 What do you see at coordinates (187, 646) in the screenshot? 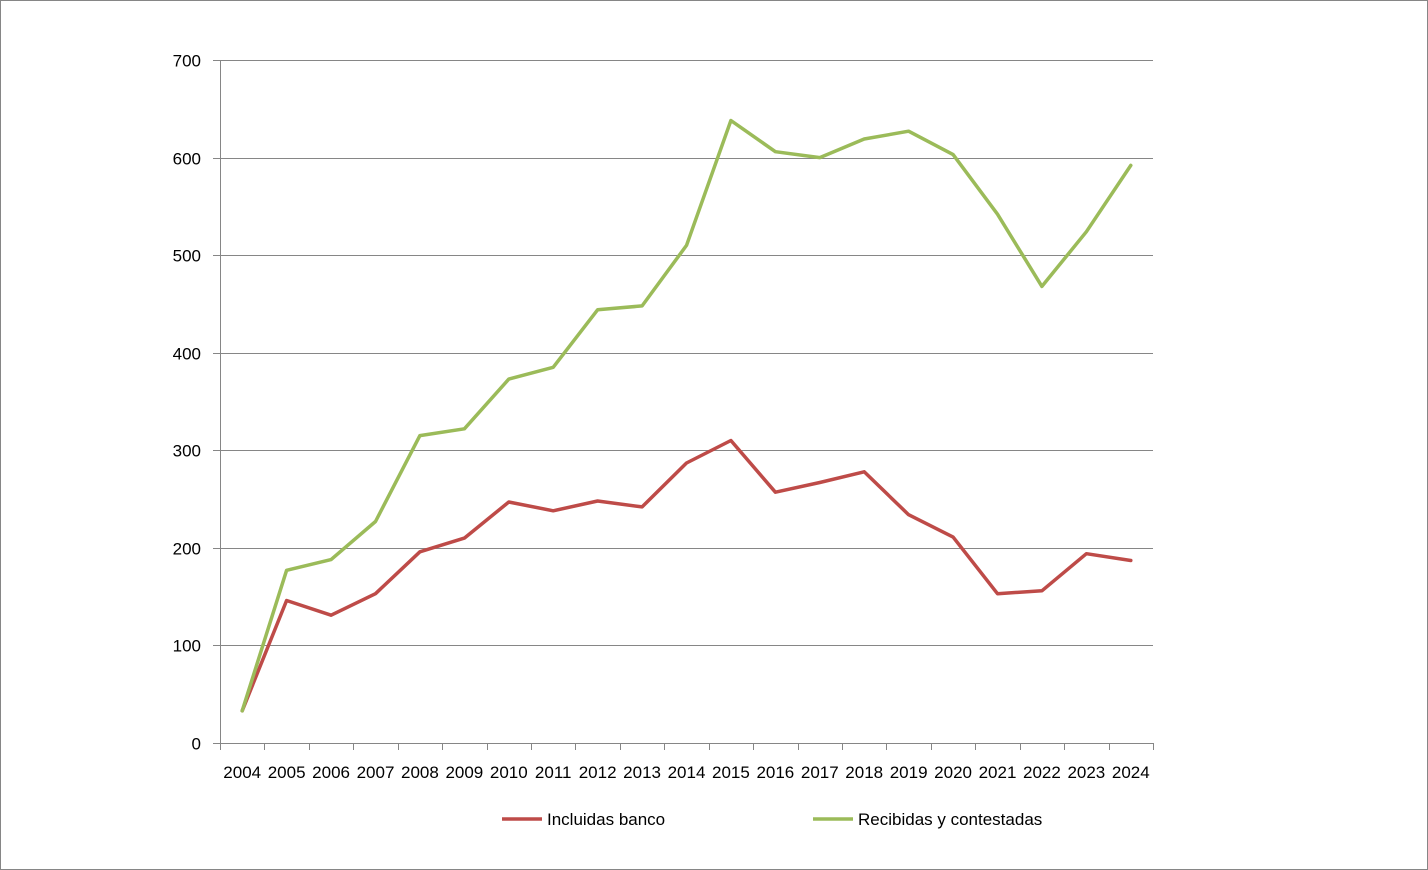
I see `y-tick-label: 100` at bounding box center [187, 646].